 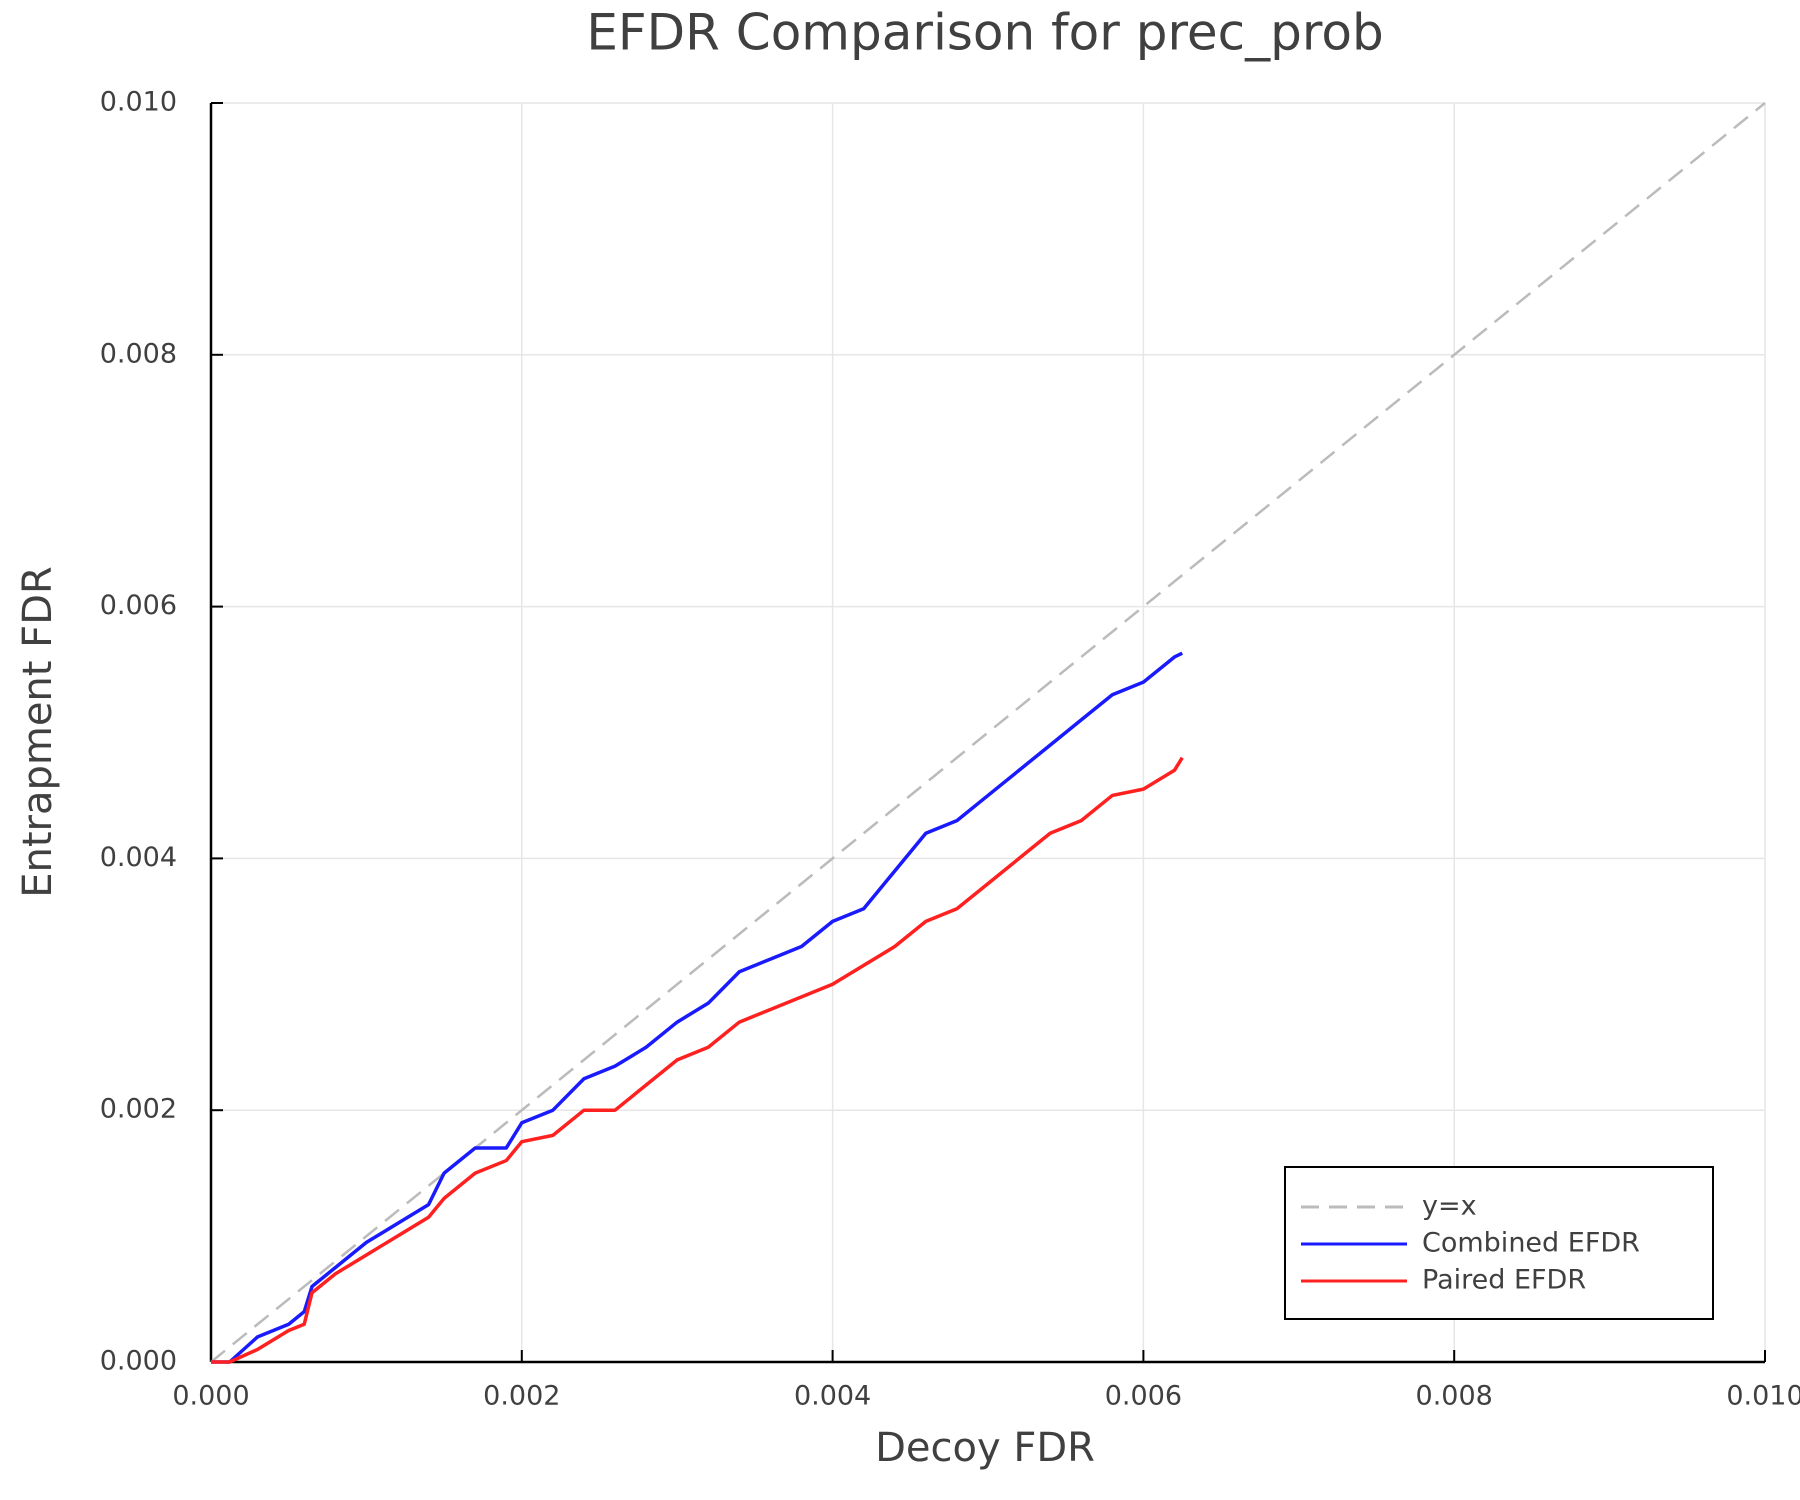 I want to click on legend-label: Paired EFDR, so click(x=1504, y=1280).